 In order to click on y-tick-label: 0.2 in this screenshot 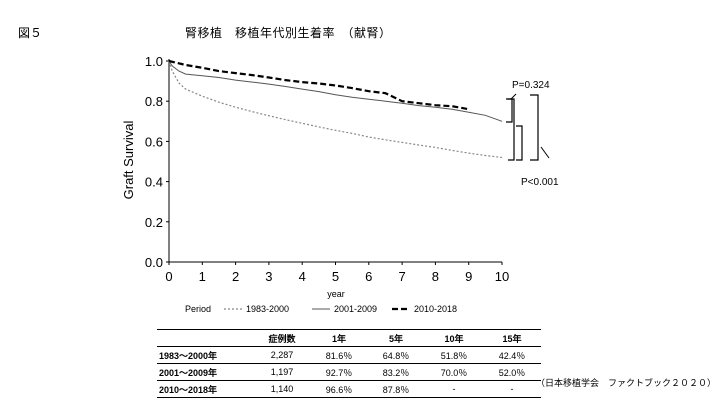, I will do `click(154, 222)`.